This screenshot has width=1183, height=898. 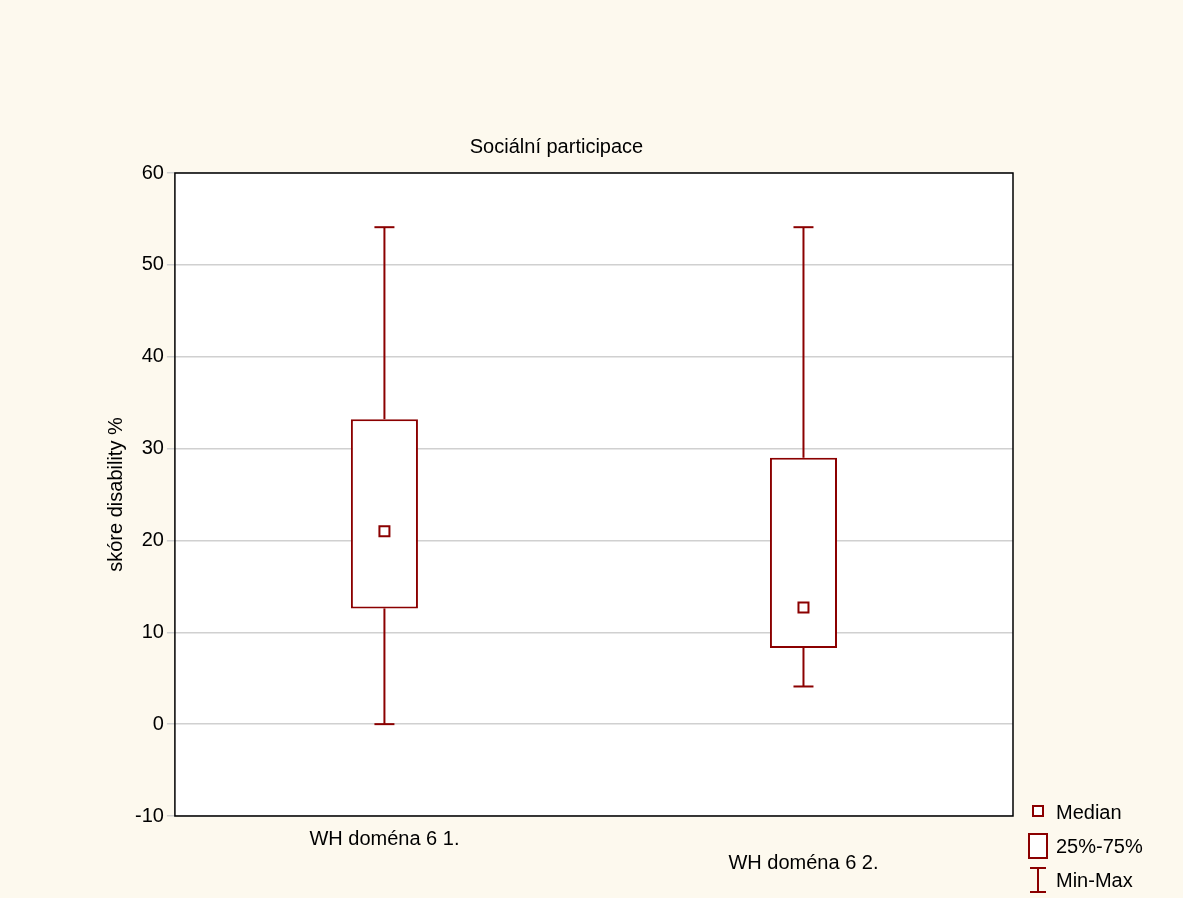 I want to click on x-tick-label: WH doména 6 1., so click(x=384, y=837).